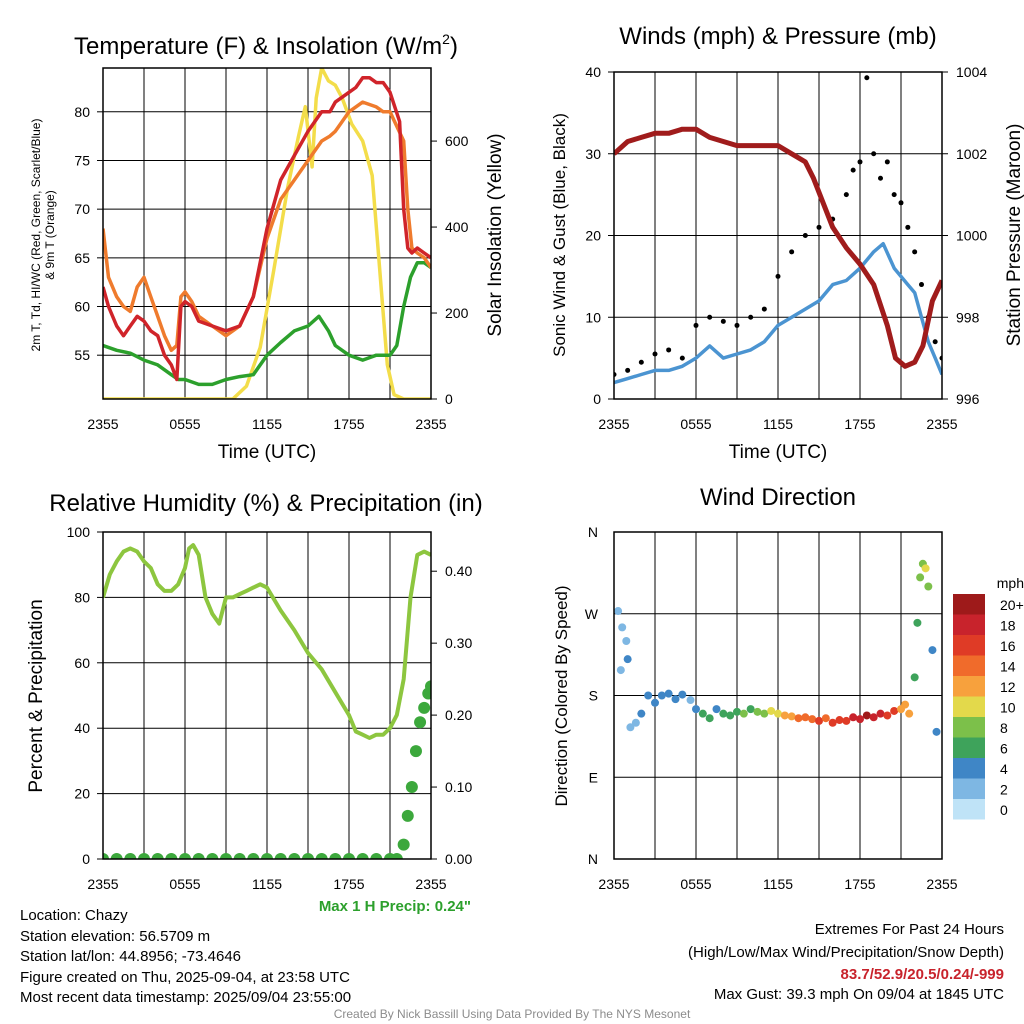  I want to click on y-tick-label: S, so click(593, 696).